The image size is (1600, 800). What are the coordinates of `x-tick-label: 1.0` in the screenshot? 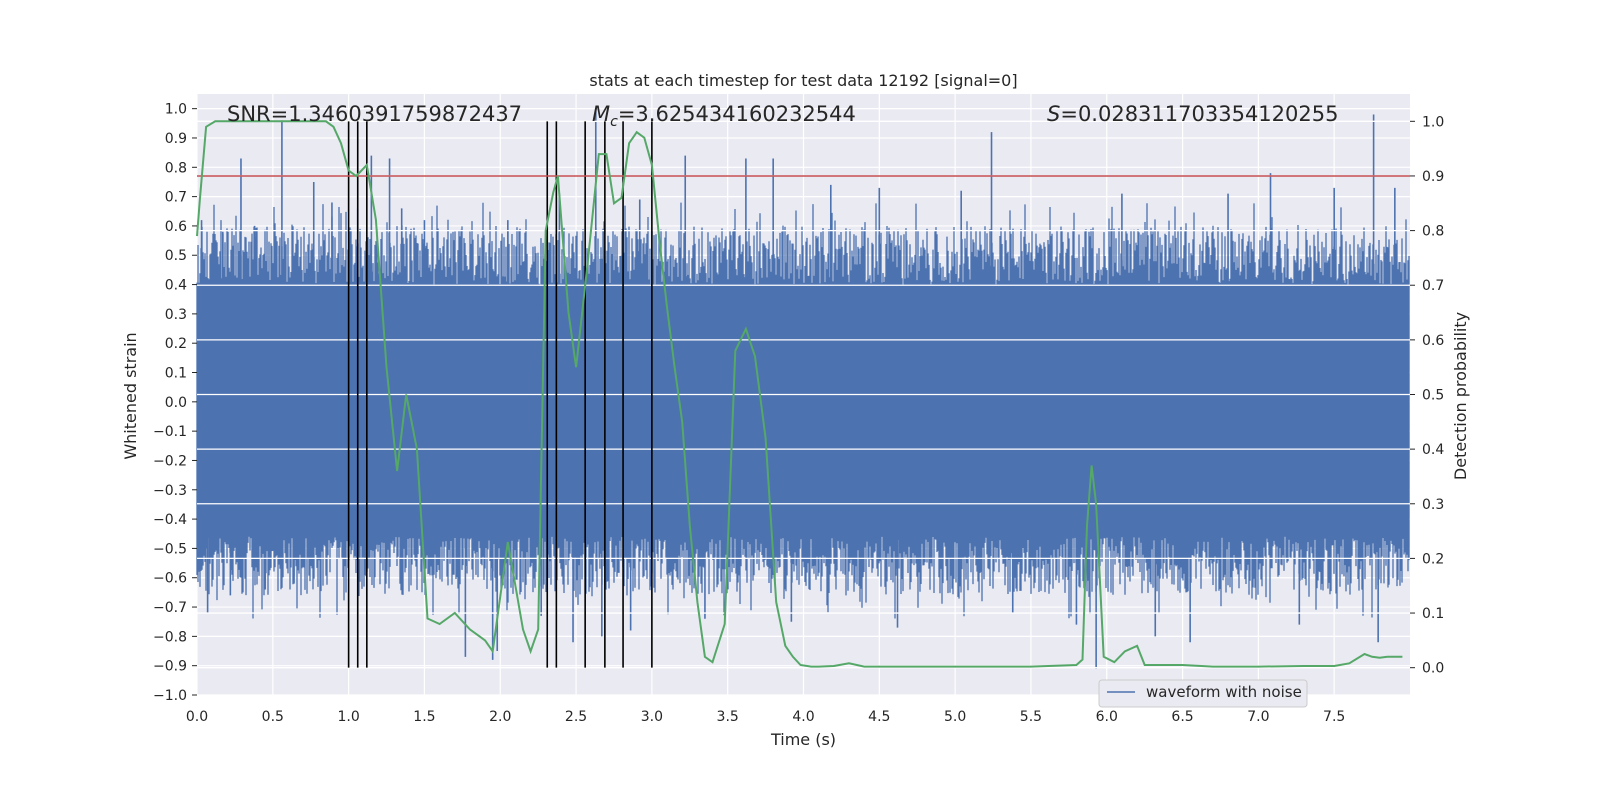 It's located at (348, 717).